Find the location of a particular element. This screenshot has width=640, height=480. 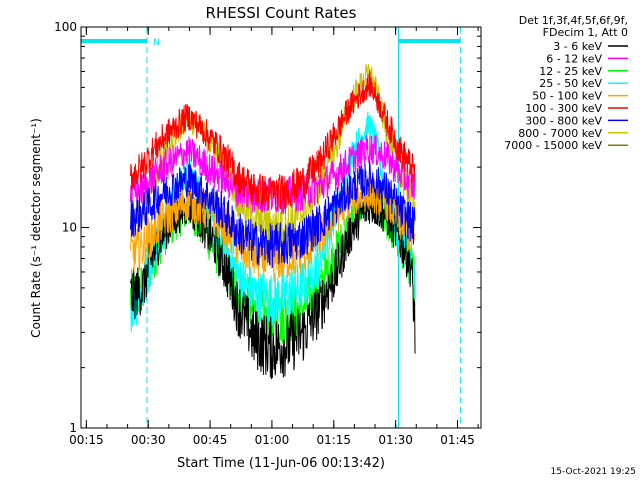

x-tick-label: 00:45 is located at coordinates (210, 440).